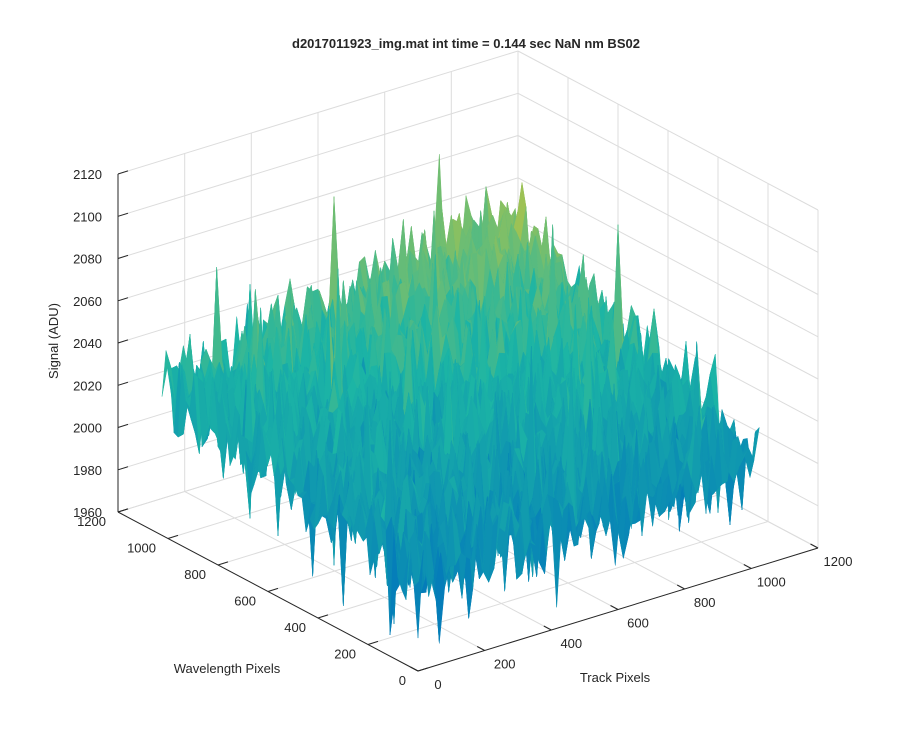 Image resolution: width=900 pixels, height=755 pixels. Describe the element at coordinates (295, 627) in the screenshot. I see `y-tick-label: 400` at that location.